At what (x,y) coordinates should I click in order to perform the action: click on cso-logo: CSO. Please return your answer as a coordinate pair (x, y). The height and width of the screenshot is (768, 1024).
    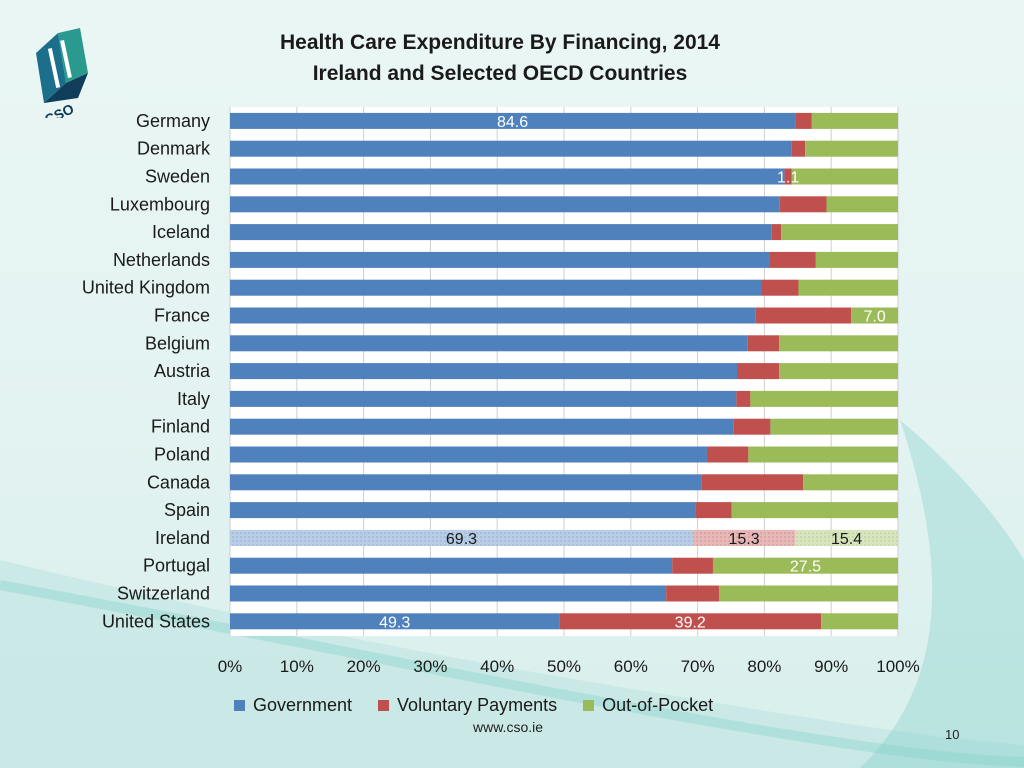
    Looking at the image, I should click on (62, 73).